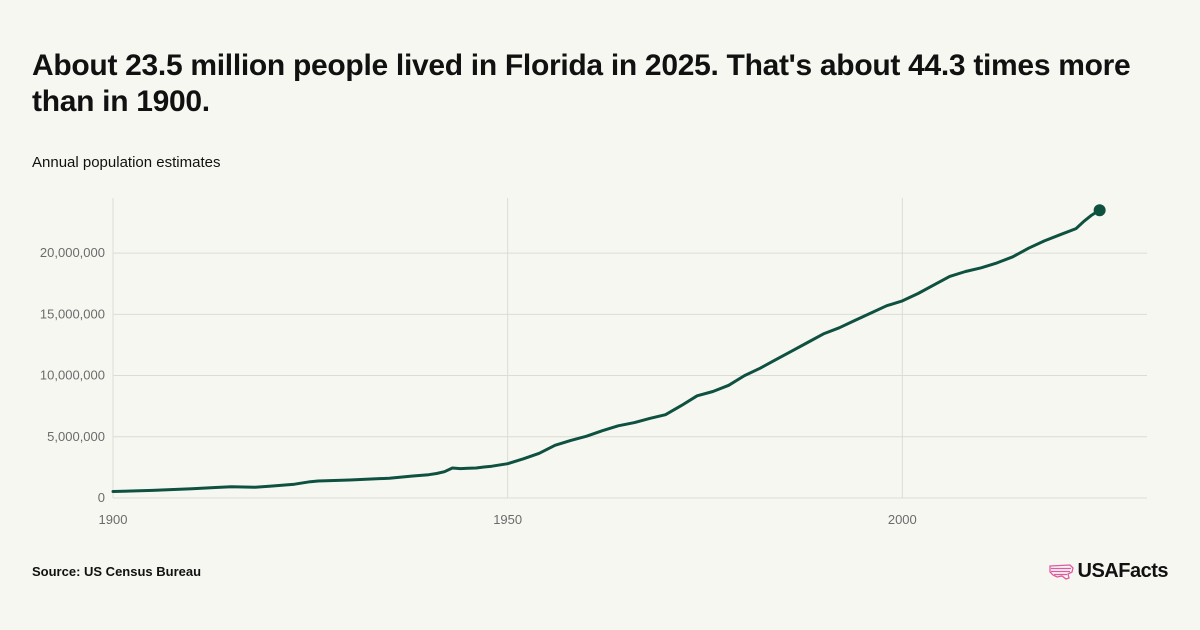  I want to click on x-tick-label: 1950, so click(507, 519).